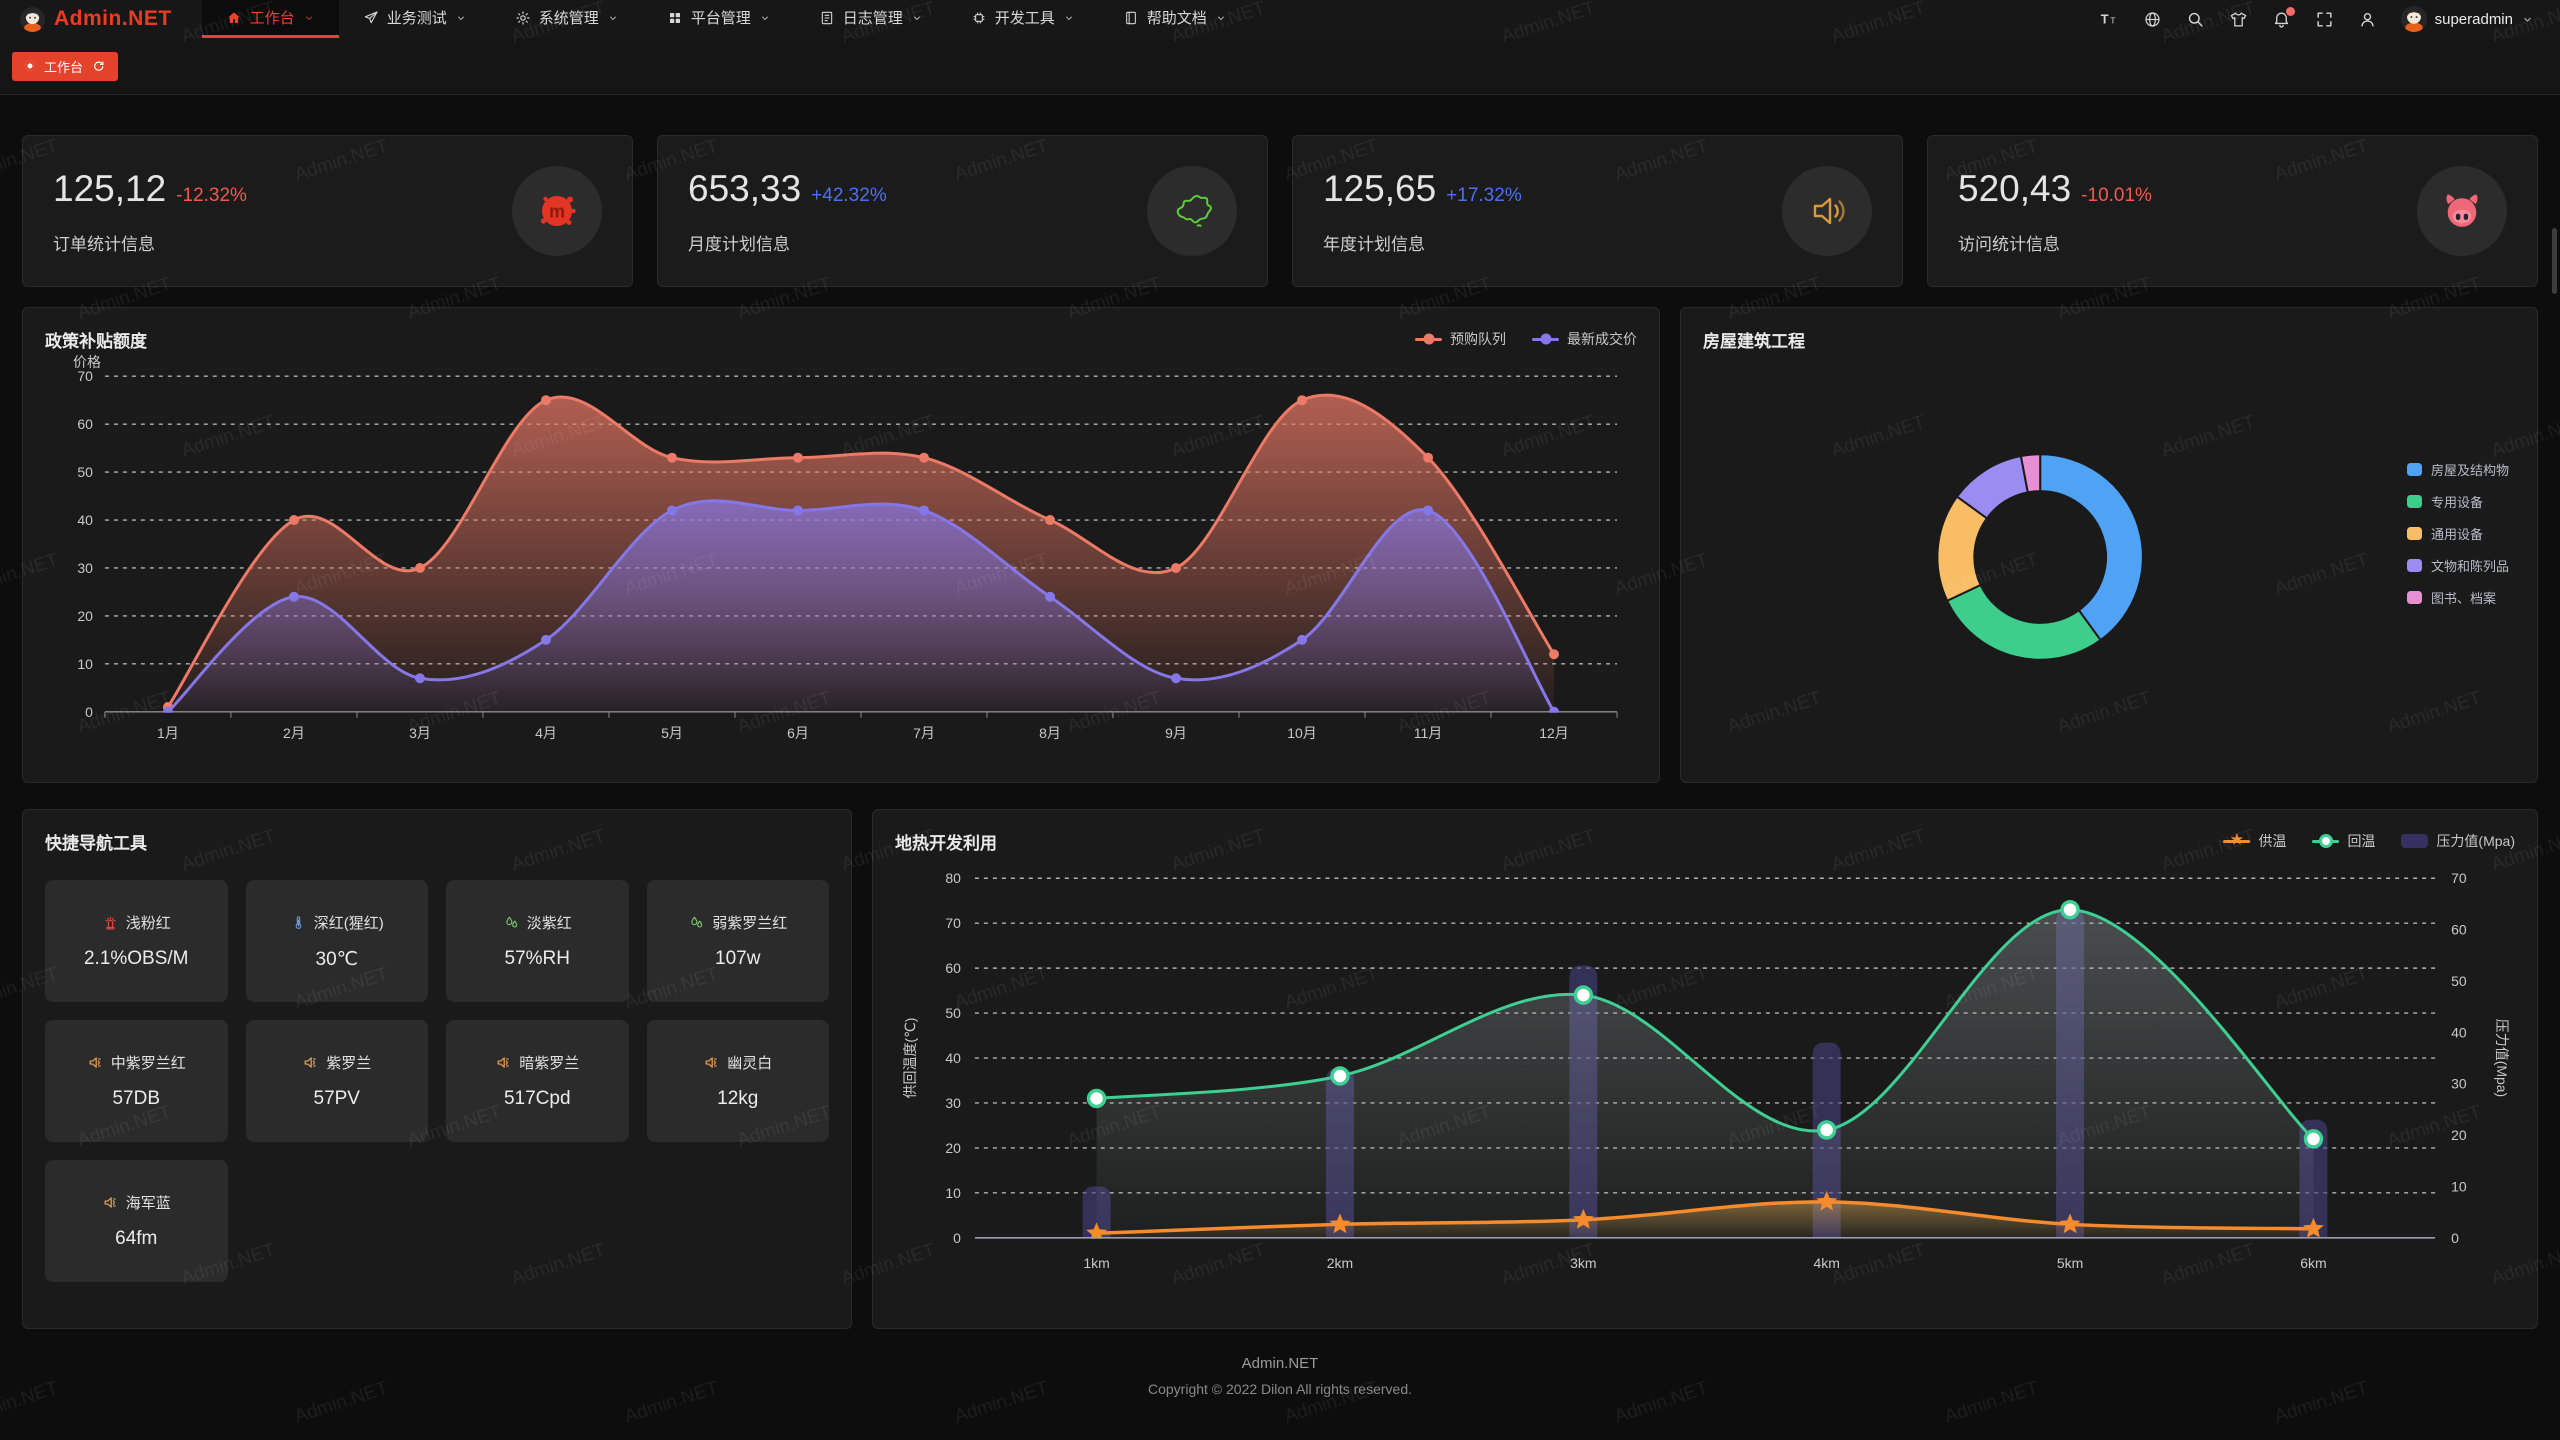  What do you see at coordinates (849, 195) in the screenshot?
I see `stat-delta: +42.32%` at bounding box center [849, 195].